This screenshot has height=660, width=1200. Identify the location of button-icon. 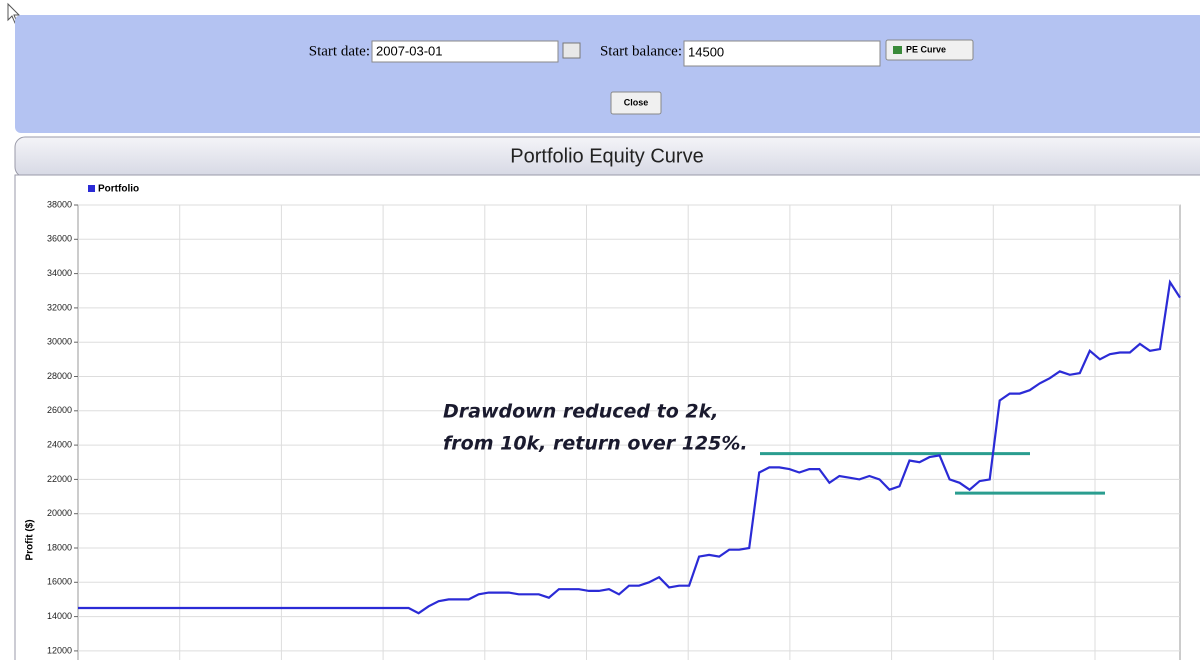
(897, 50).